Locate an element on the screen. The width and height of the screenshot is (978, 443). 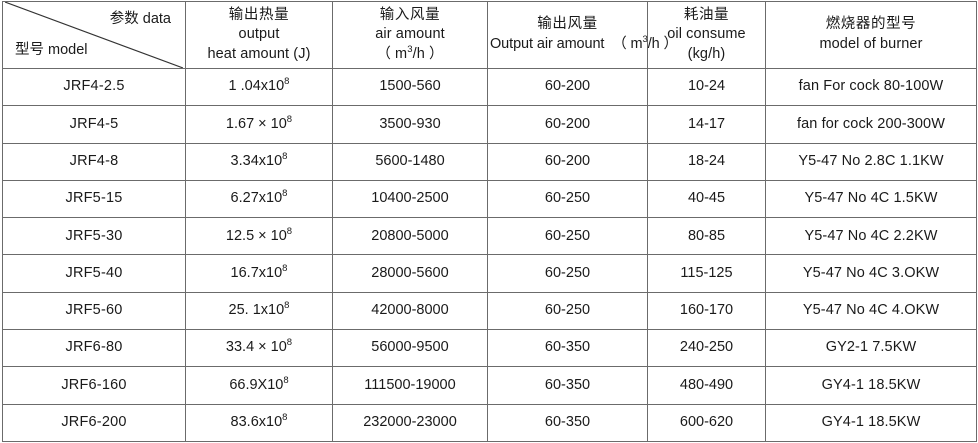
header-en-text: air amount is located at coordinates (410, 34).